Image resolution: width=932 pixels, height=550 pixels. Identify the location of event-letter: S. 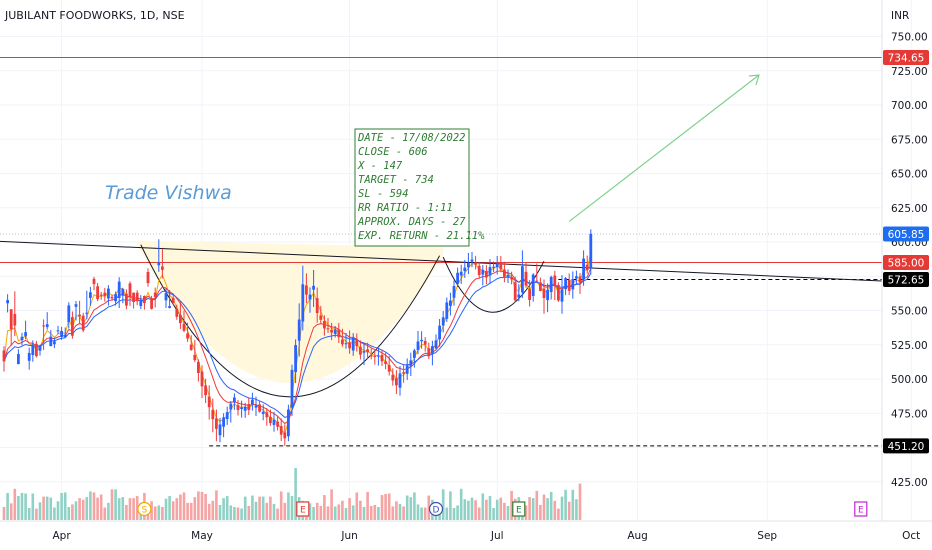
(145, 511).